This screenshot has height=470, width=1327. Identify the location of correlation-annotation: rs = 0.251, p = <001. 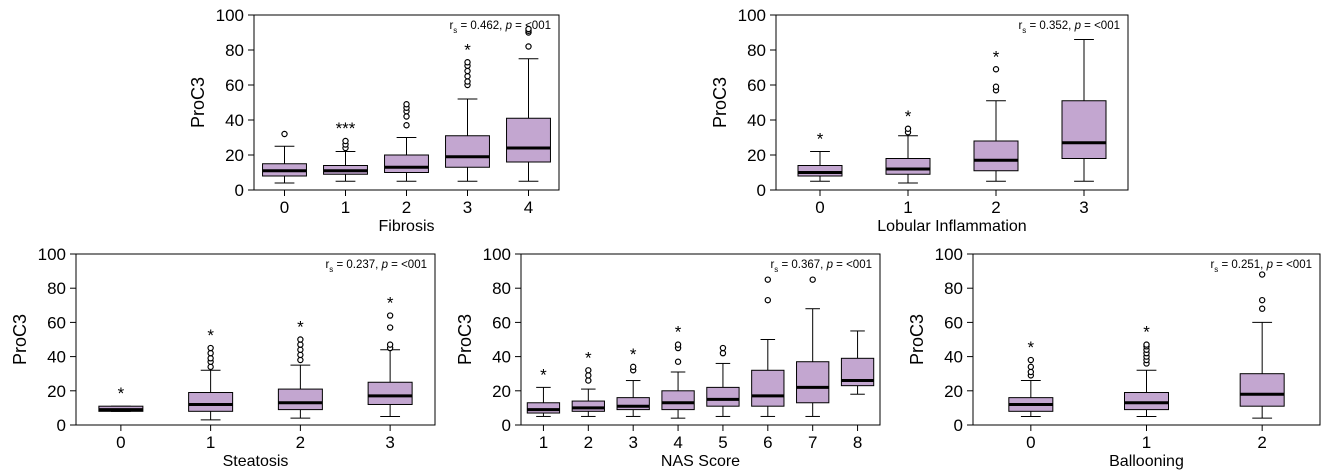
(1261, 266).